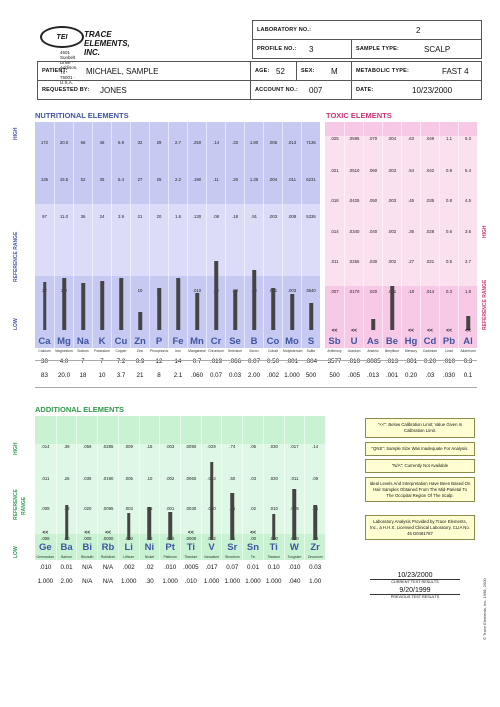 This screenshot has width=500, height=707. Describe the element at coordinates (411, 361) in the screenshot. I see `current-value: .001` at that location.